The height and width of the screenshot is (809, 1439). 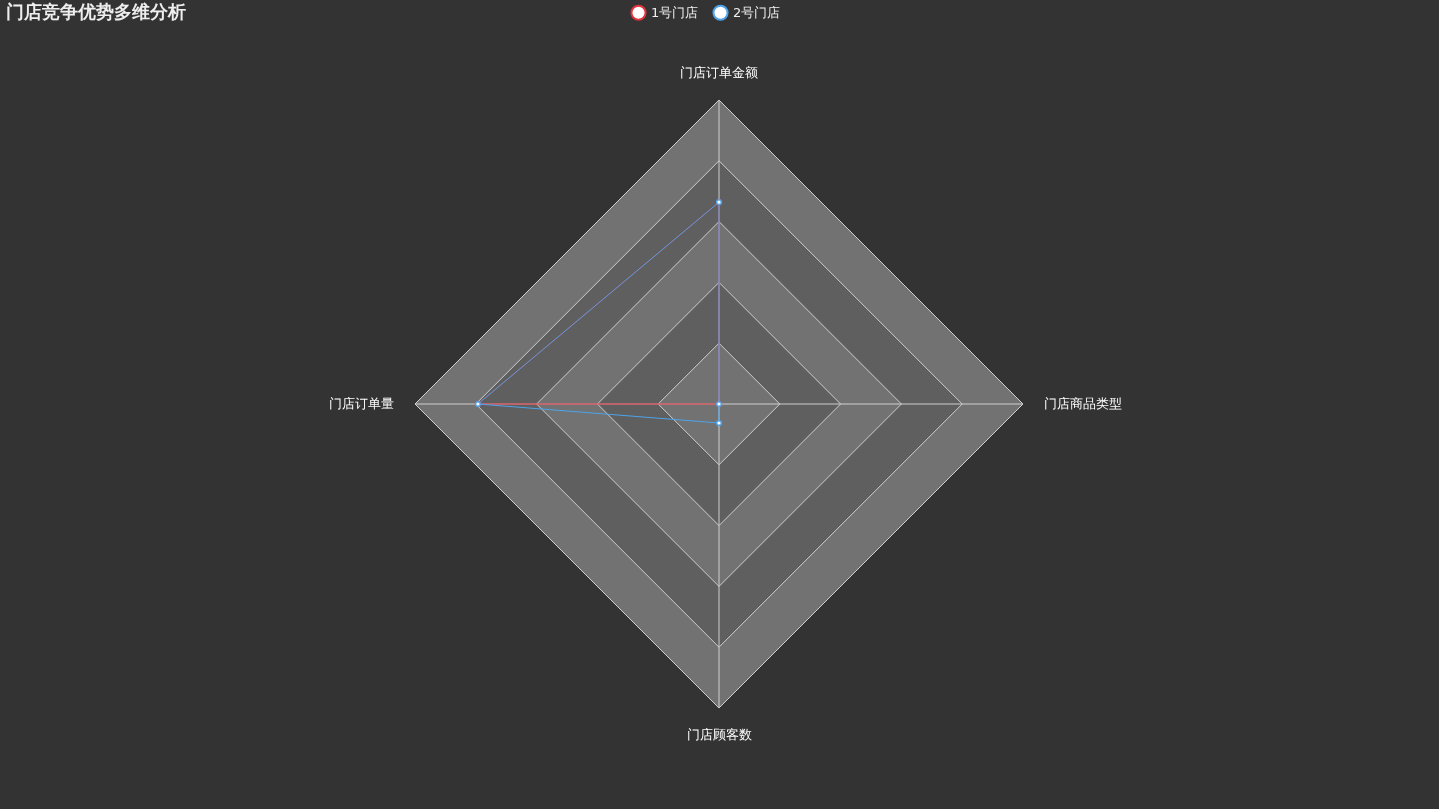 I want to click on legend-label: 1号门店, so click(x=675, y=12).